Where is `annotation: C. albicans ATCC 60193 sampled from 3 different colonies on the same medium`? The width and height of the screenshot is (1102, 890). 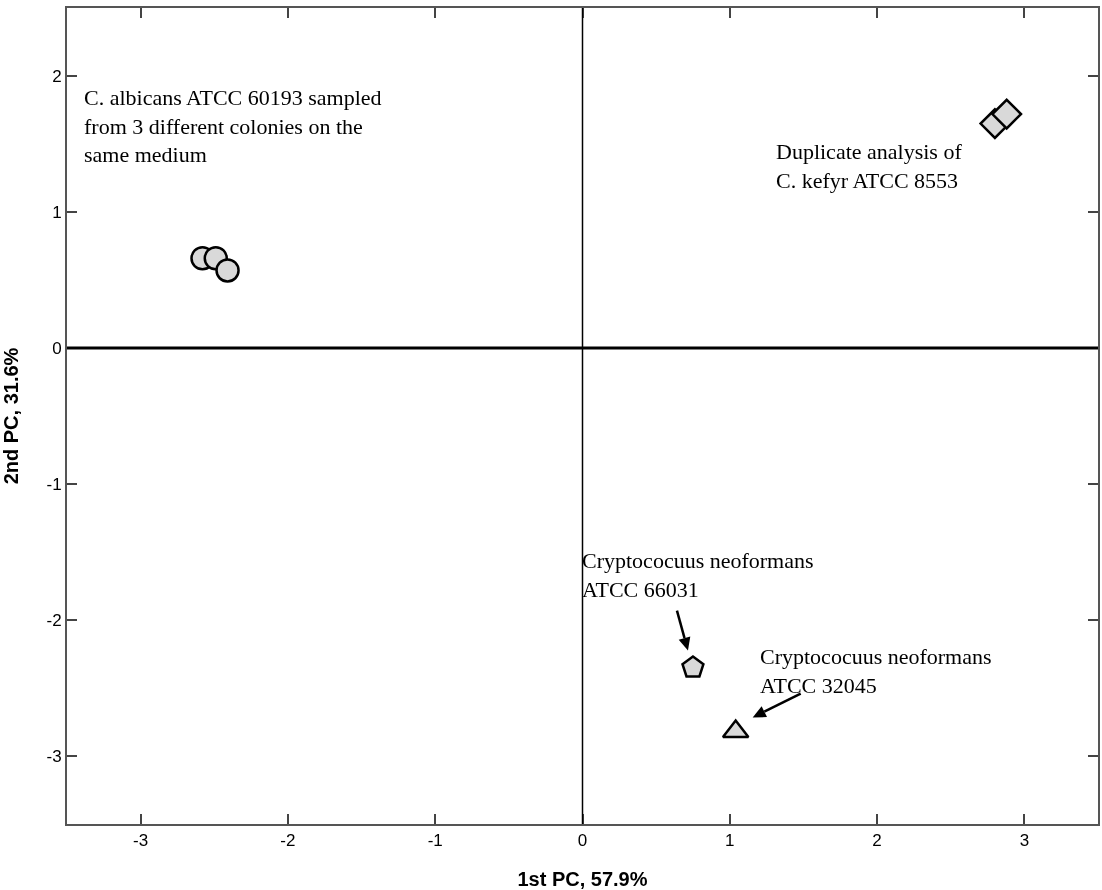
annotation: C. albicans ATCC 60193 sampled from 3 different colonies on the same medium is located at coordinates (233, 126).